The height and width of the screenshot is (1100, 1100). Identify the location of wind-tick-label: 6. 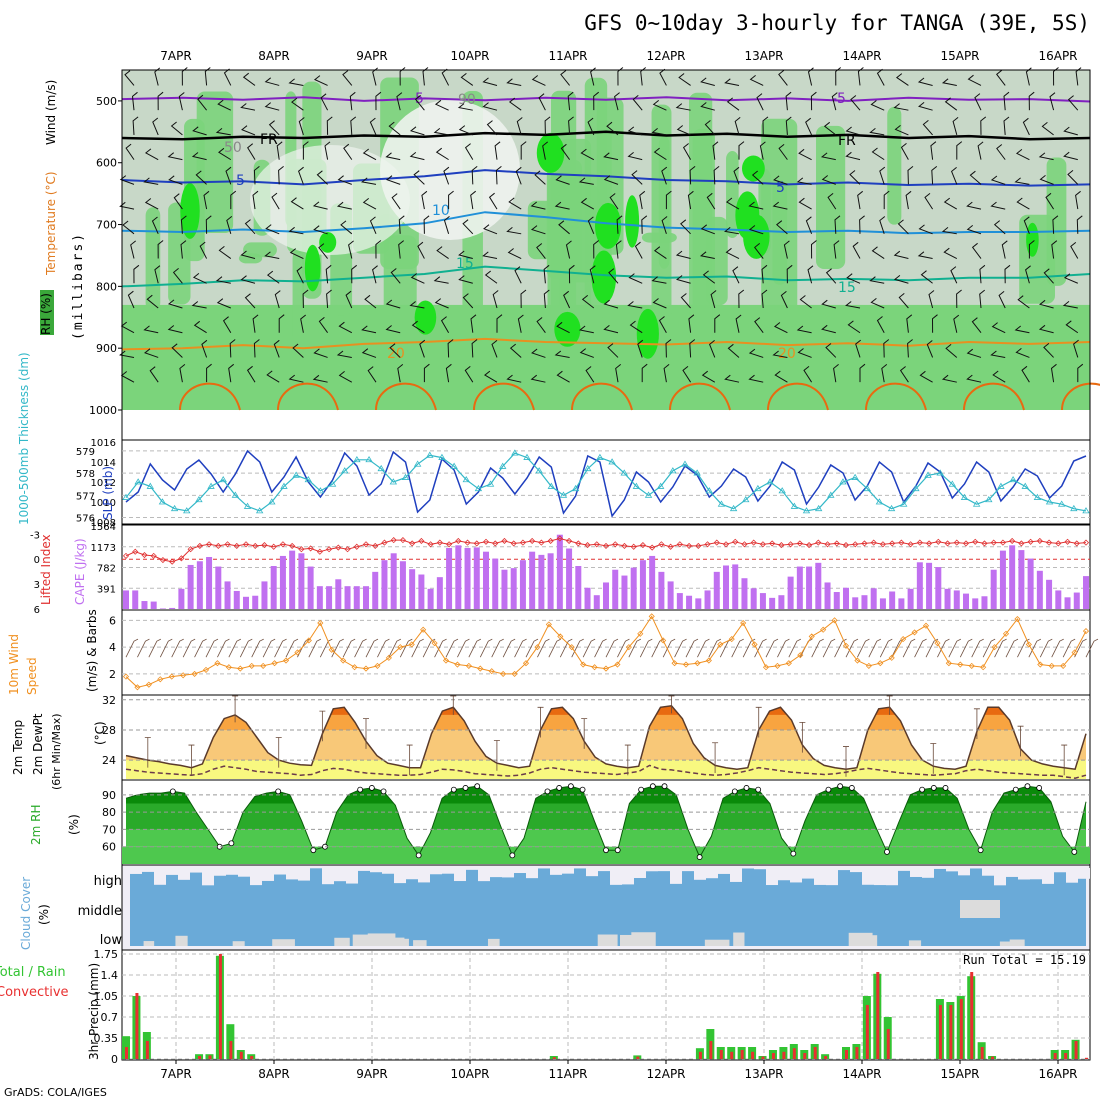
(112, 620).